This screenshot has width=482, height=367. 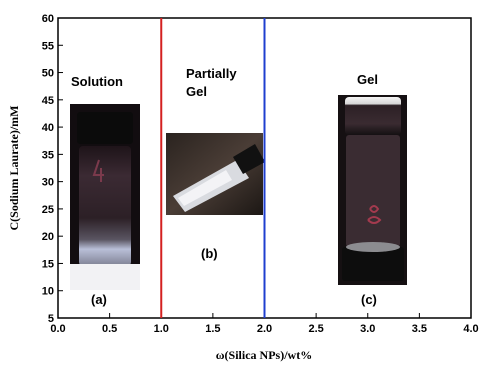 What do you see at coordinates (48, 264) in the screenshot?
I see `y-tick-label: 15` at bounding box center [48, 264].